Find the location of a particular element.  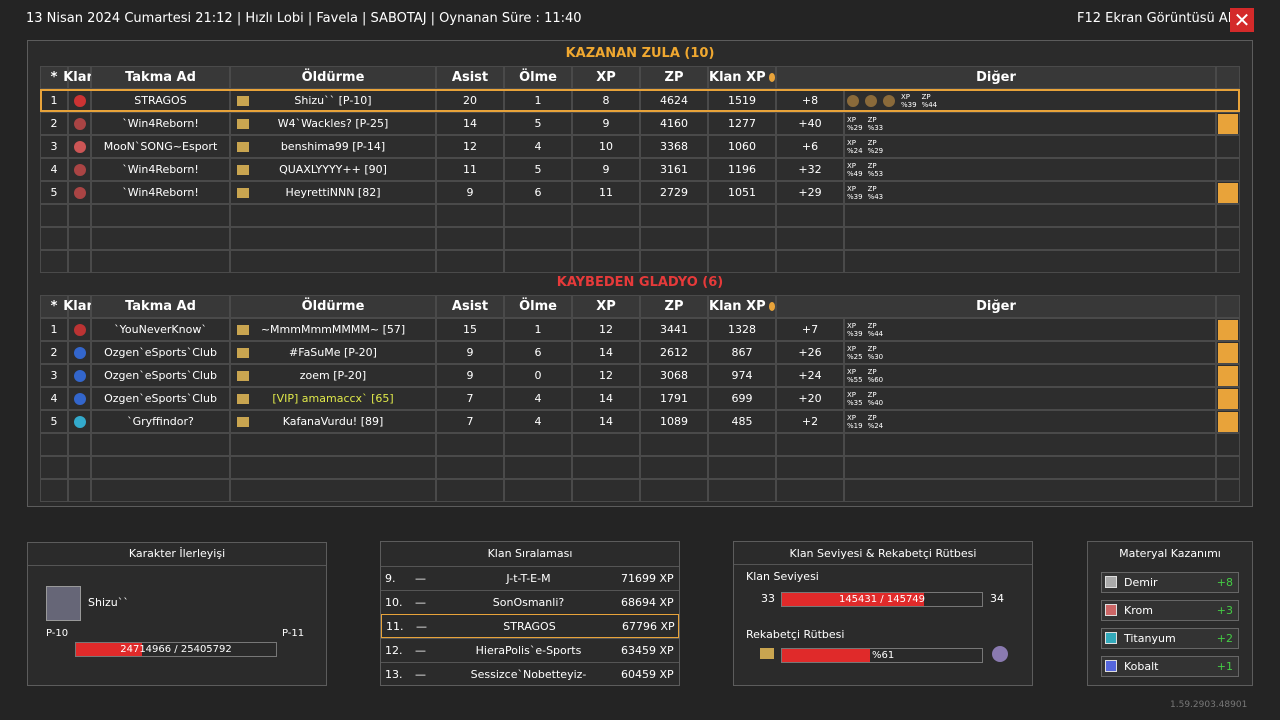

rank: 9. is located at coordinates (390, 578).